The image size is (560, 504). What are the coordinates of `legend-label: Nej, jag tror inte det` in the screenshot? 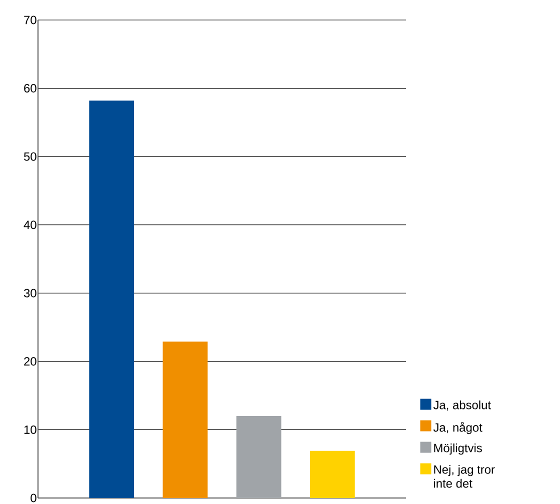 It's located at (464, 476).